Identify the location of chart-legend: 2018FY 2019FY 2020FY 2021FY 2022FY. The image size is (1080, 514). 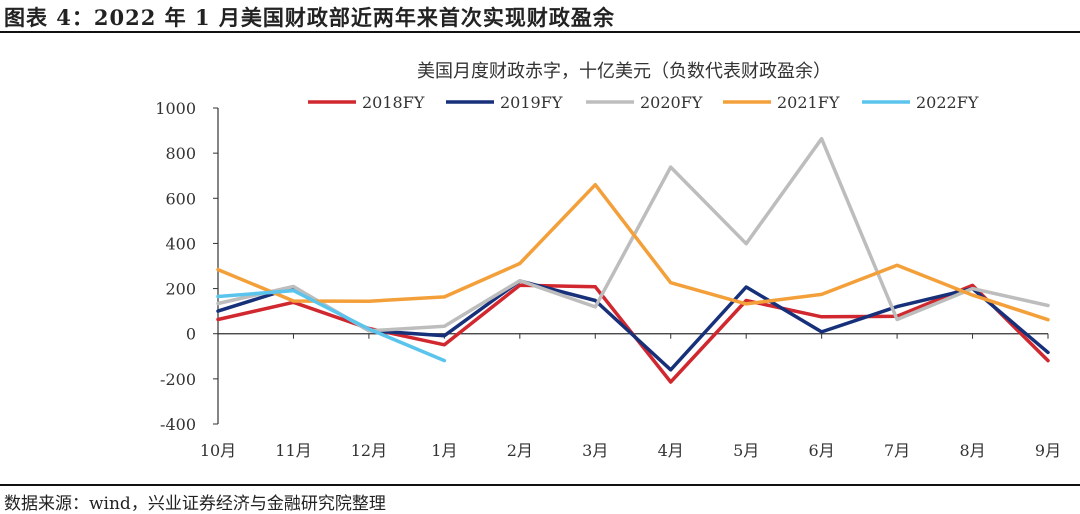
(643, 102).